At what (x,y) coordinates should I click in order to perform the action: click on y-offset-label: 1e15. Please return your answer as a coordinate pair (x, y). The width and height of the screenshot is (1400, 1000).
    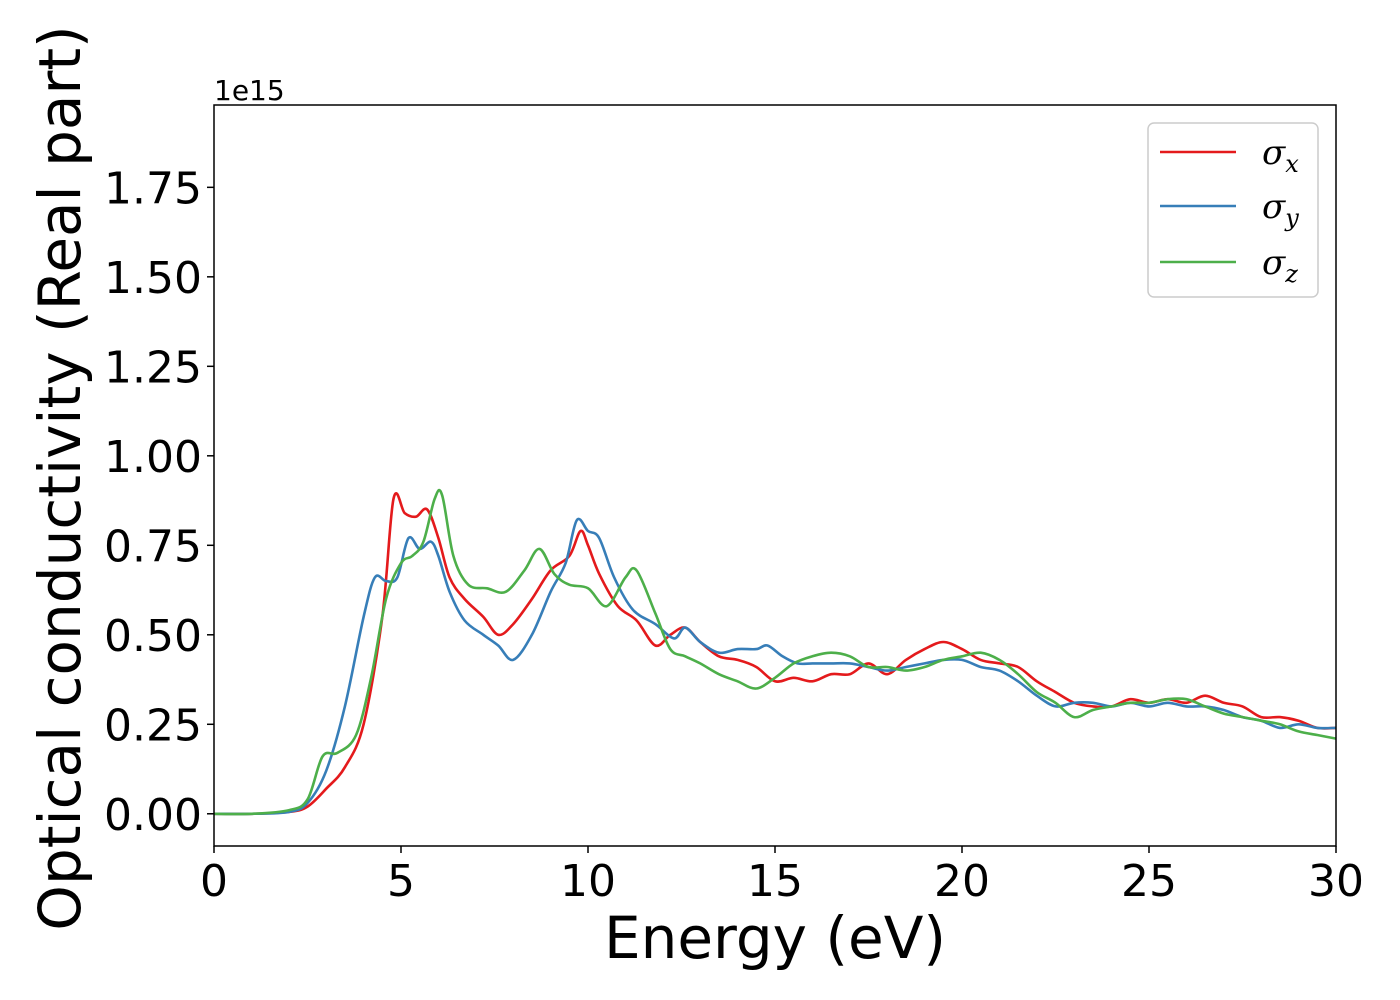
    Looking at the image, I should click on (249, 90).